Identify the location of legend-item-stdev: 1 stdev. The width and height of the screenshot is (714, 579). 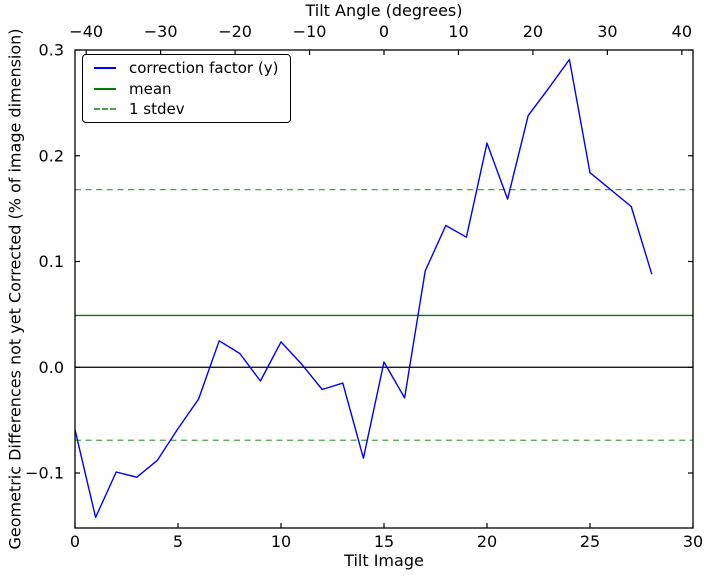
(186, 109).